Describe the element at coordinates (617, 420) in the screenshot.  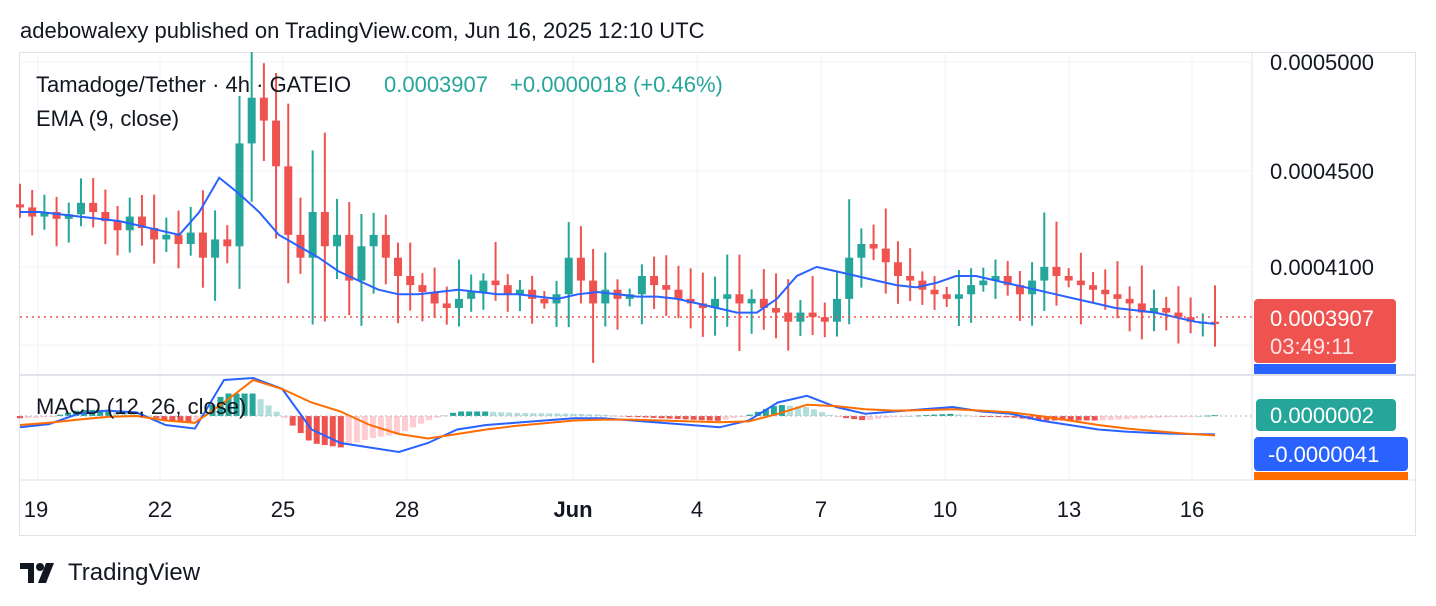
I see `macd-histogram` at that location.